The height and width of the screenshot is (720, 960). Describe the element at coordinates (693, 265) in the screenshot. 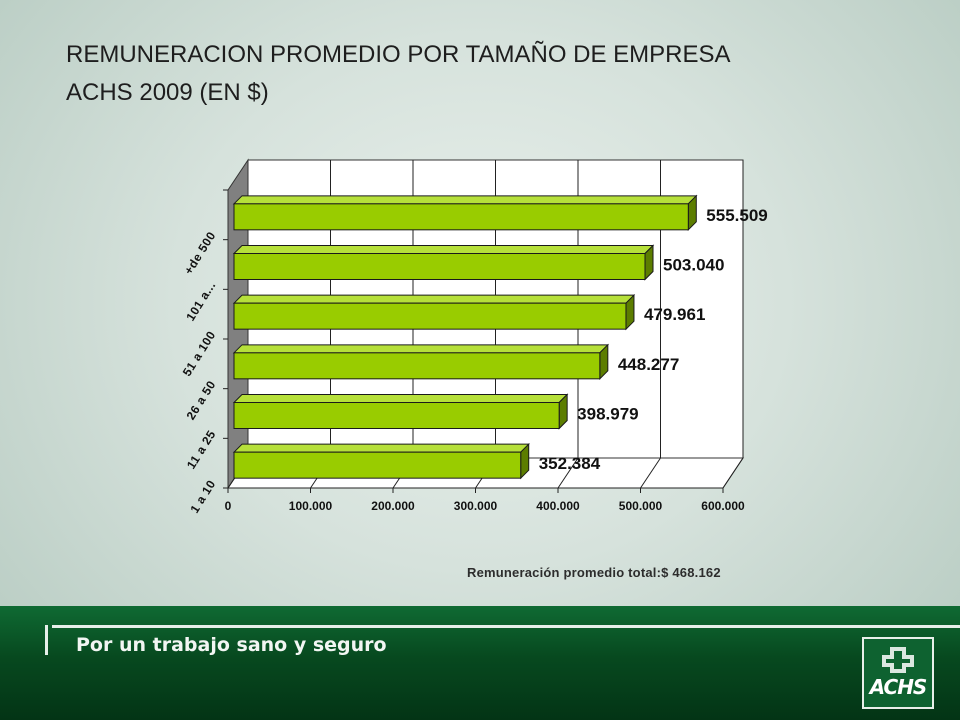

I see `bar-value-label: 503.040` at that location.